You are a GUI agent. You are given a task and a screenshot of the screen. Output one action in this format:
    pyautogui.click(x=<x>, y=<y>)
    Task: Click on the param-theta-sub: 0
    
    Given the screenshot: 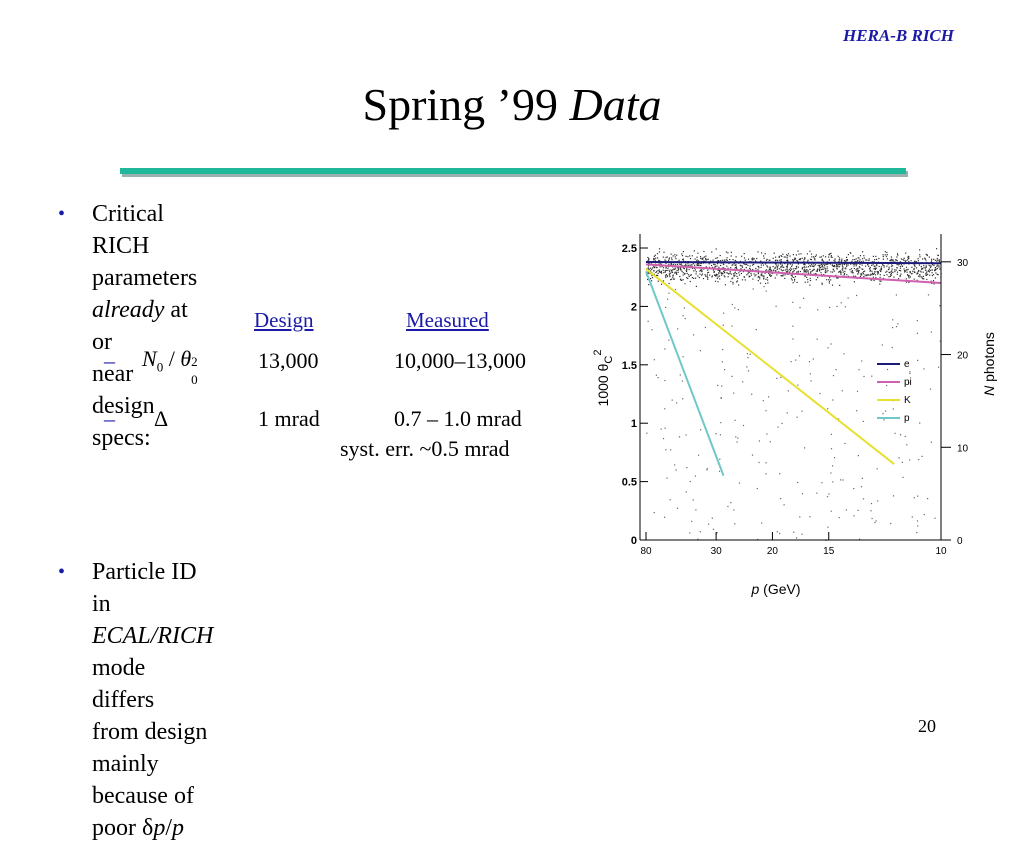 What is the action you would take?
    pyautogui.click(x=194, y=379)
    